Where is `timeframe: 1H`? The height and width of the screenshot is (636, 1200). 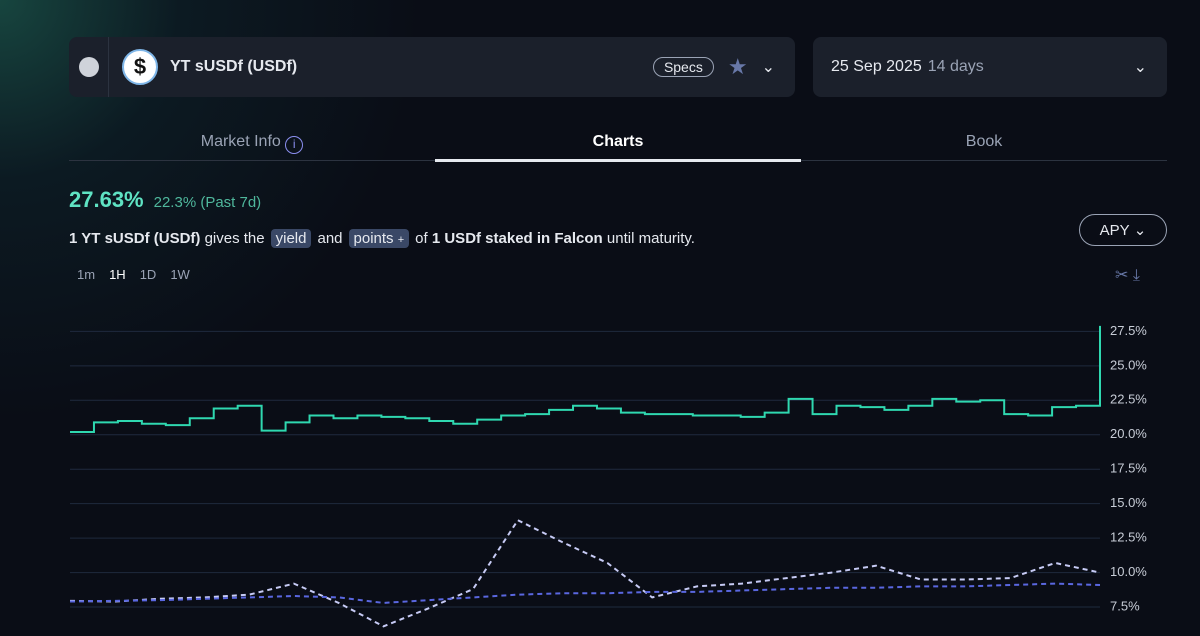 timeframe: 1H is located at coordinates (117, 274).